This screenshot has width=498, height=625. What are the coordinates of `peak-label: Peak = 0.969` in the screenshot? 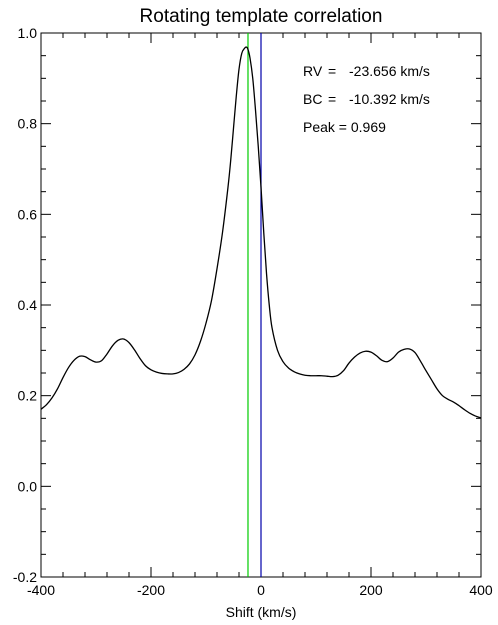 It's located at (344, 127).